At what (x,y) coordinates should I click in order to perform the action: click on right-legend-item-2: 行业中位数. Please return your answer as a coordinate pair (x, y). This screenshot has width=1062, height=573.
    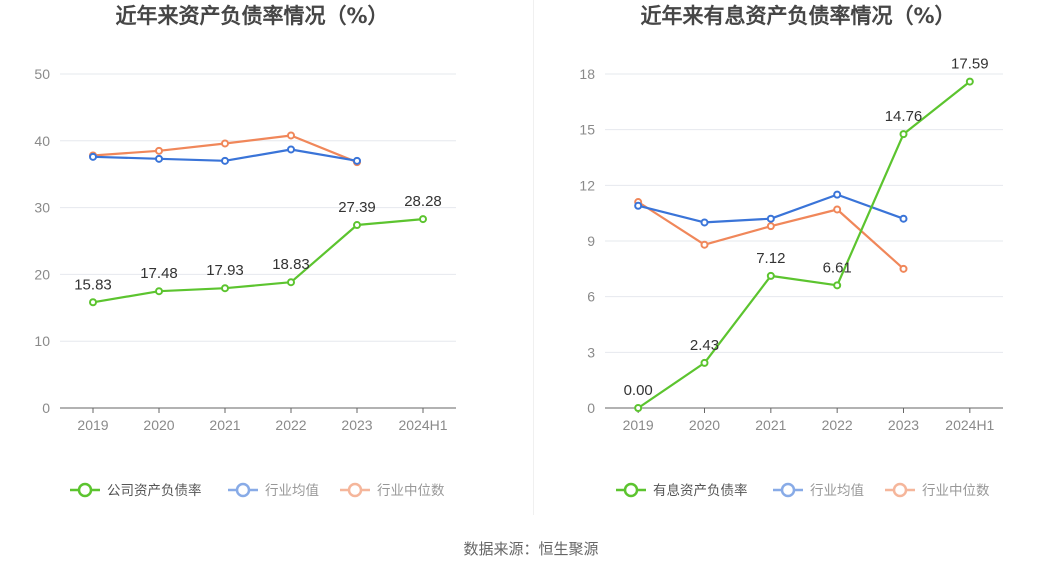
    Looking at the image, I should click on (937, 490).